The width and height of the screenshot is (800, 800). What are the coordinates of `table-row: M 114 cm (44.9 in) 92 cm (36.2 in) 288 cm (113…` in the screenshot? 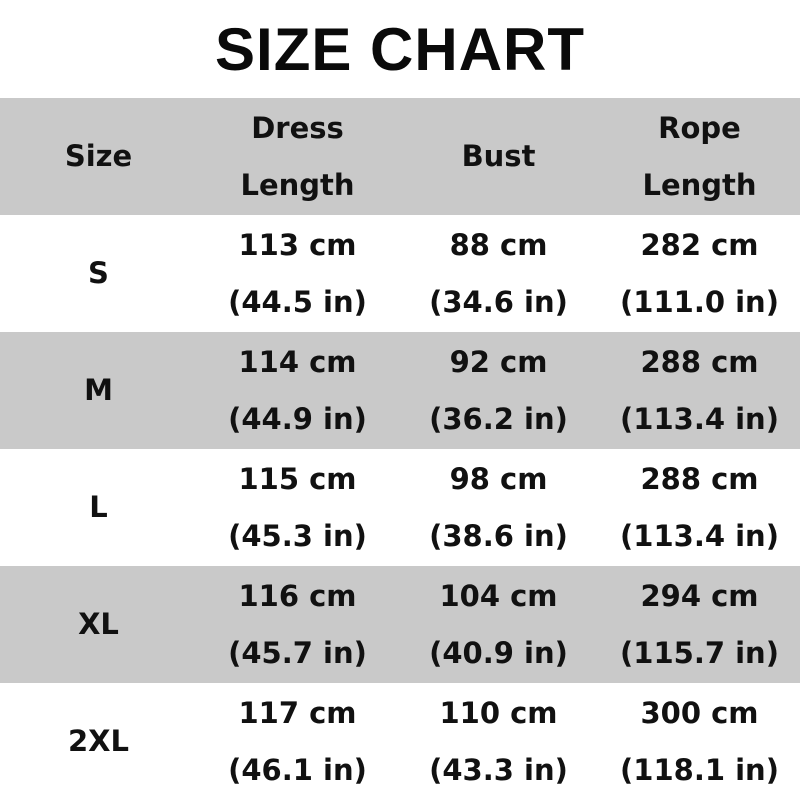 It's located at (400, 390).